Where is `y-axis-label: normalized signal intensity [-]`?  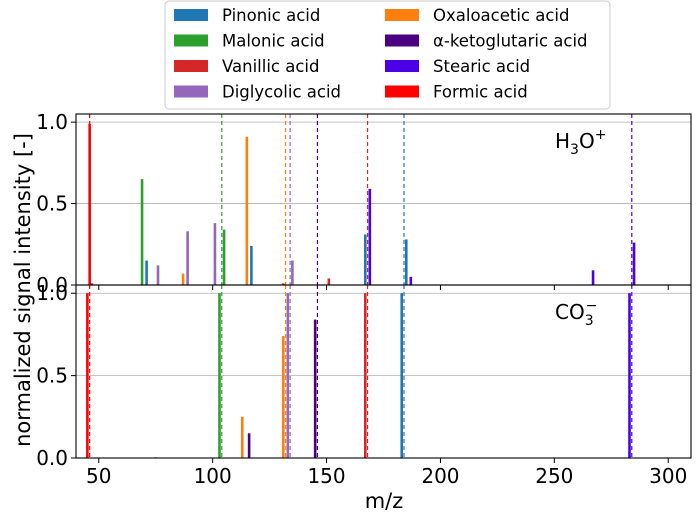
y-axis-label: normalized signal intensity [-] is located at coordinates (23, 290).